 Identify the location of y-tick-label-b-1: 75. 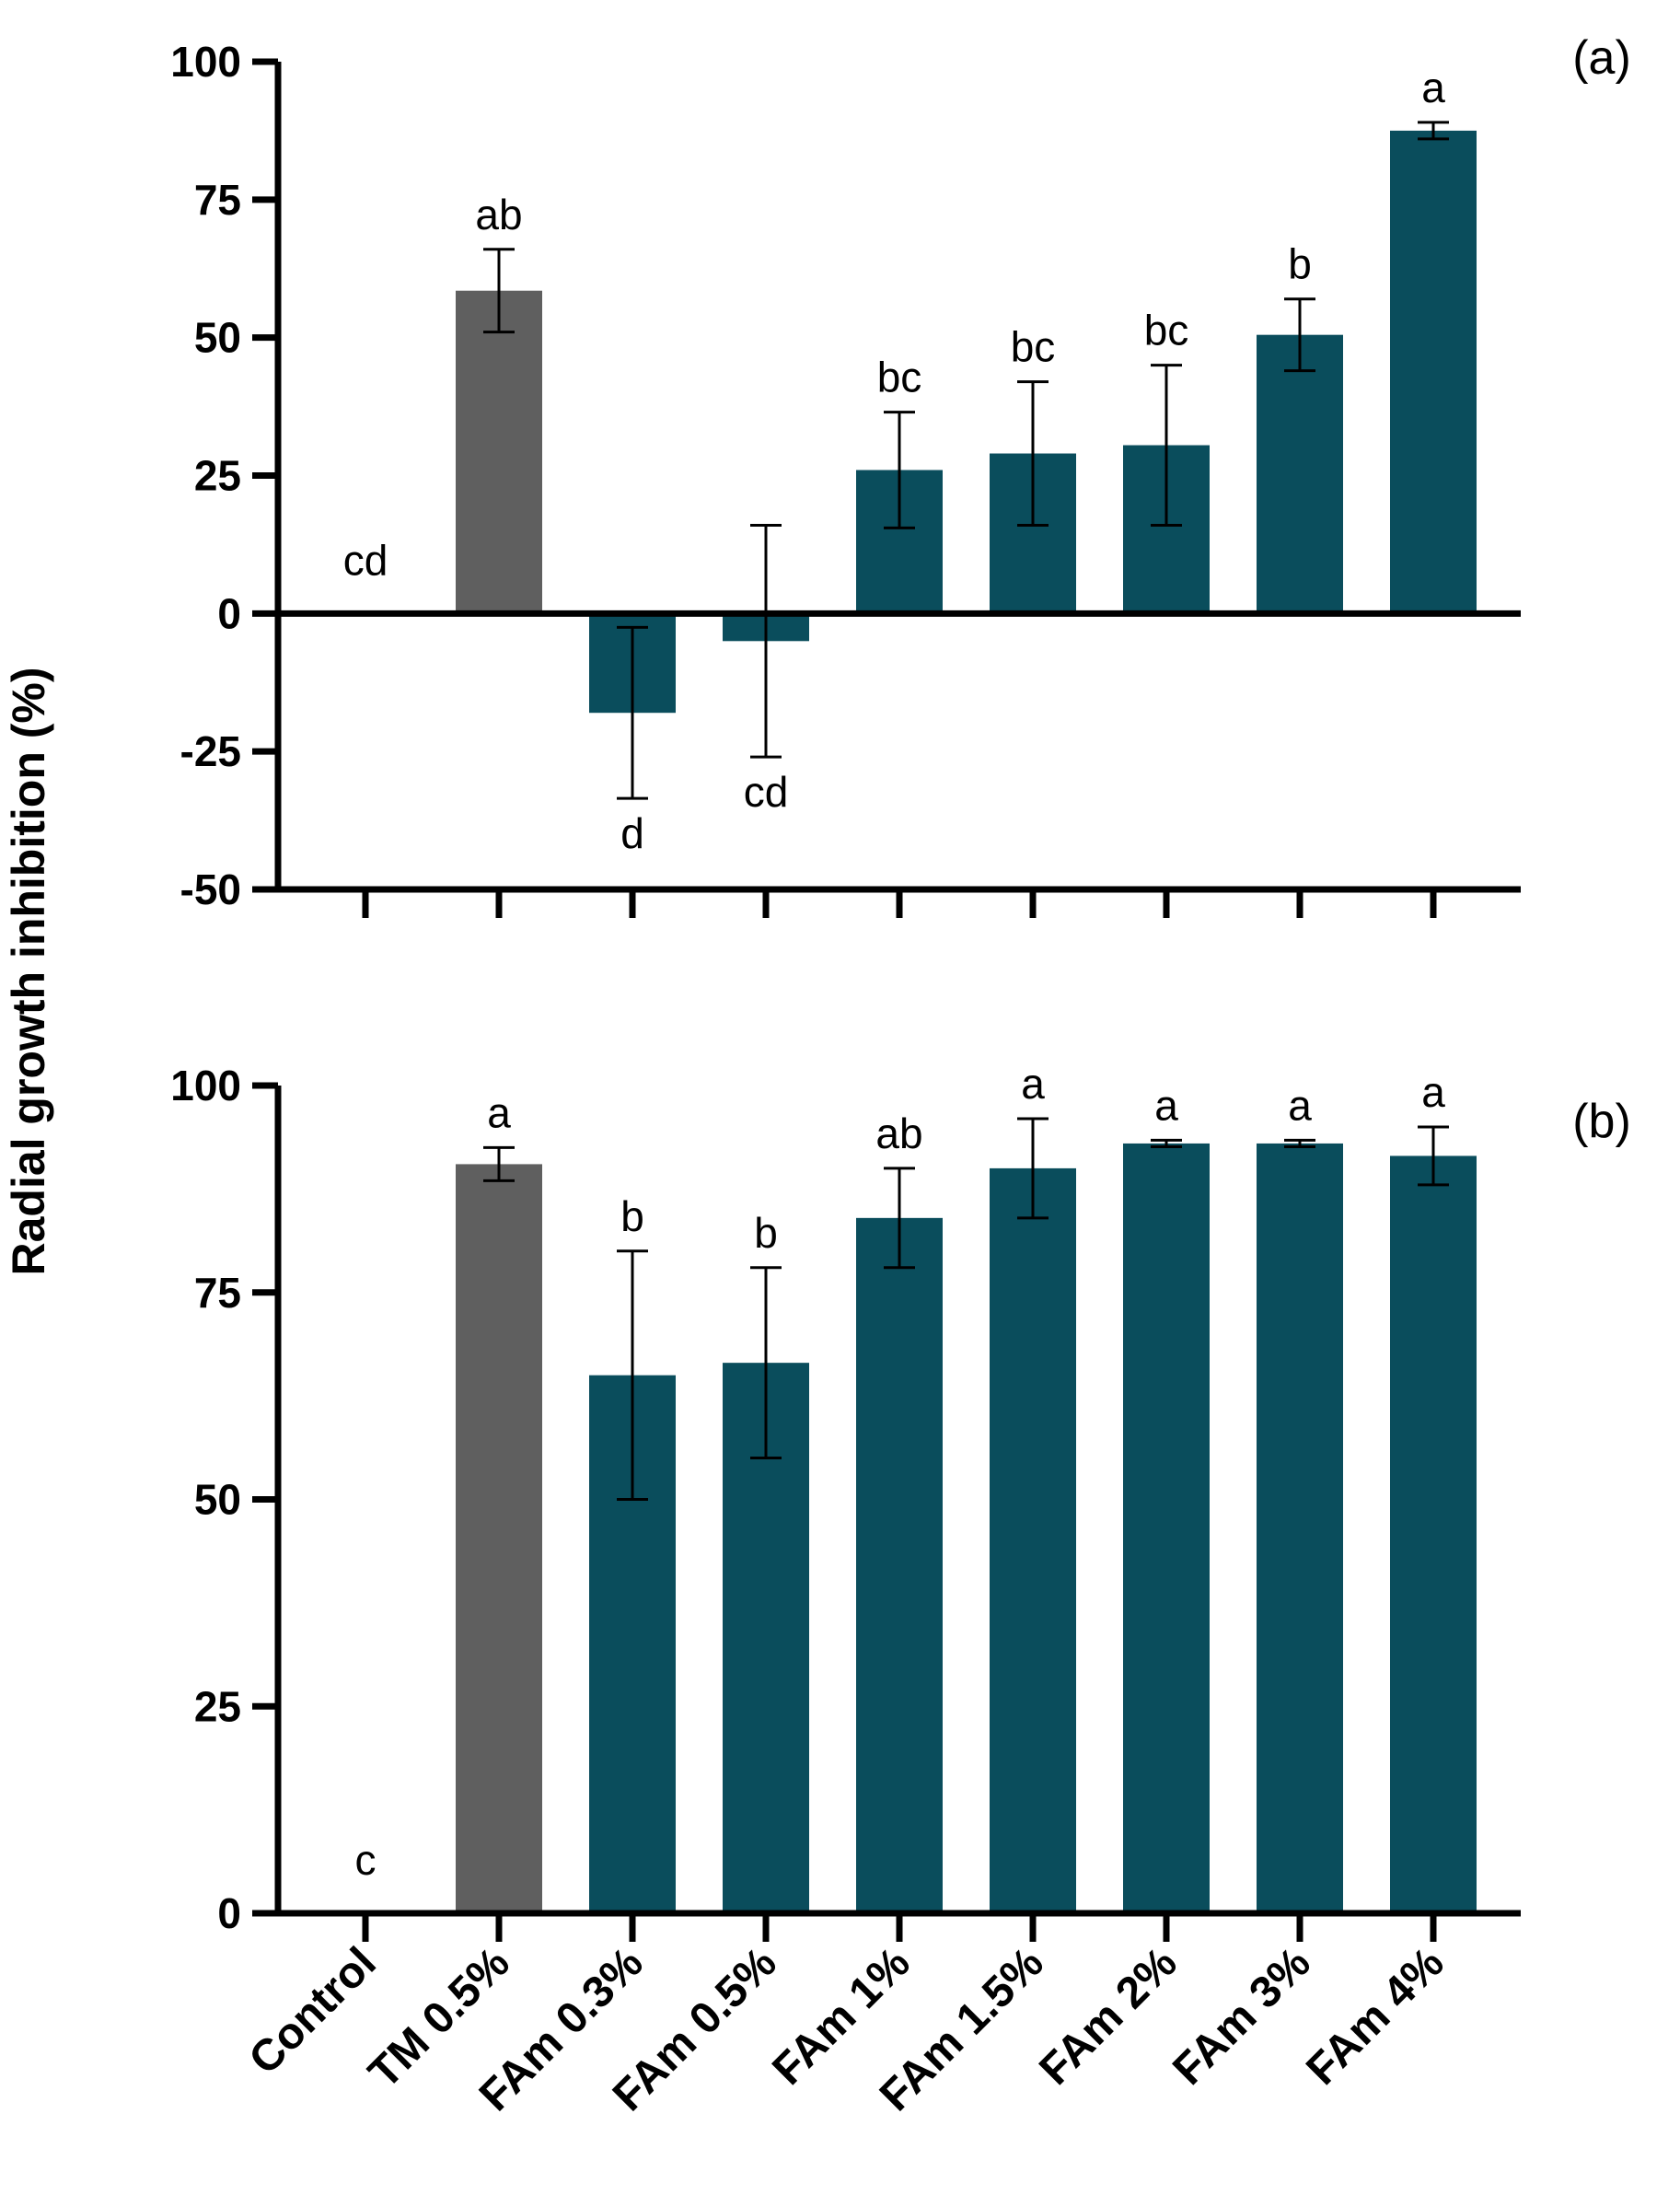
(217, 1293).